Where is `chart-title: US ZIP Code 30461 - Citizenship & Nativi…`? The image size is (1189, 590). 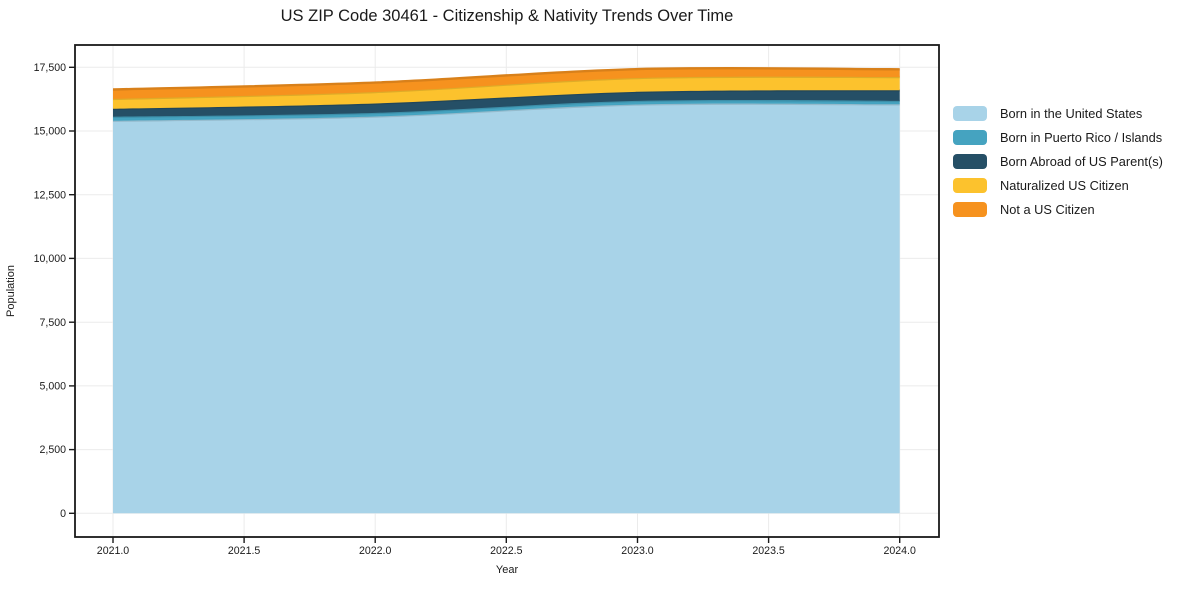 chart-title: US ZIP Code 30461 - Citizenship & Nativi… is located at coordinates (507, 16).